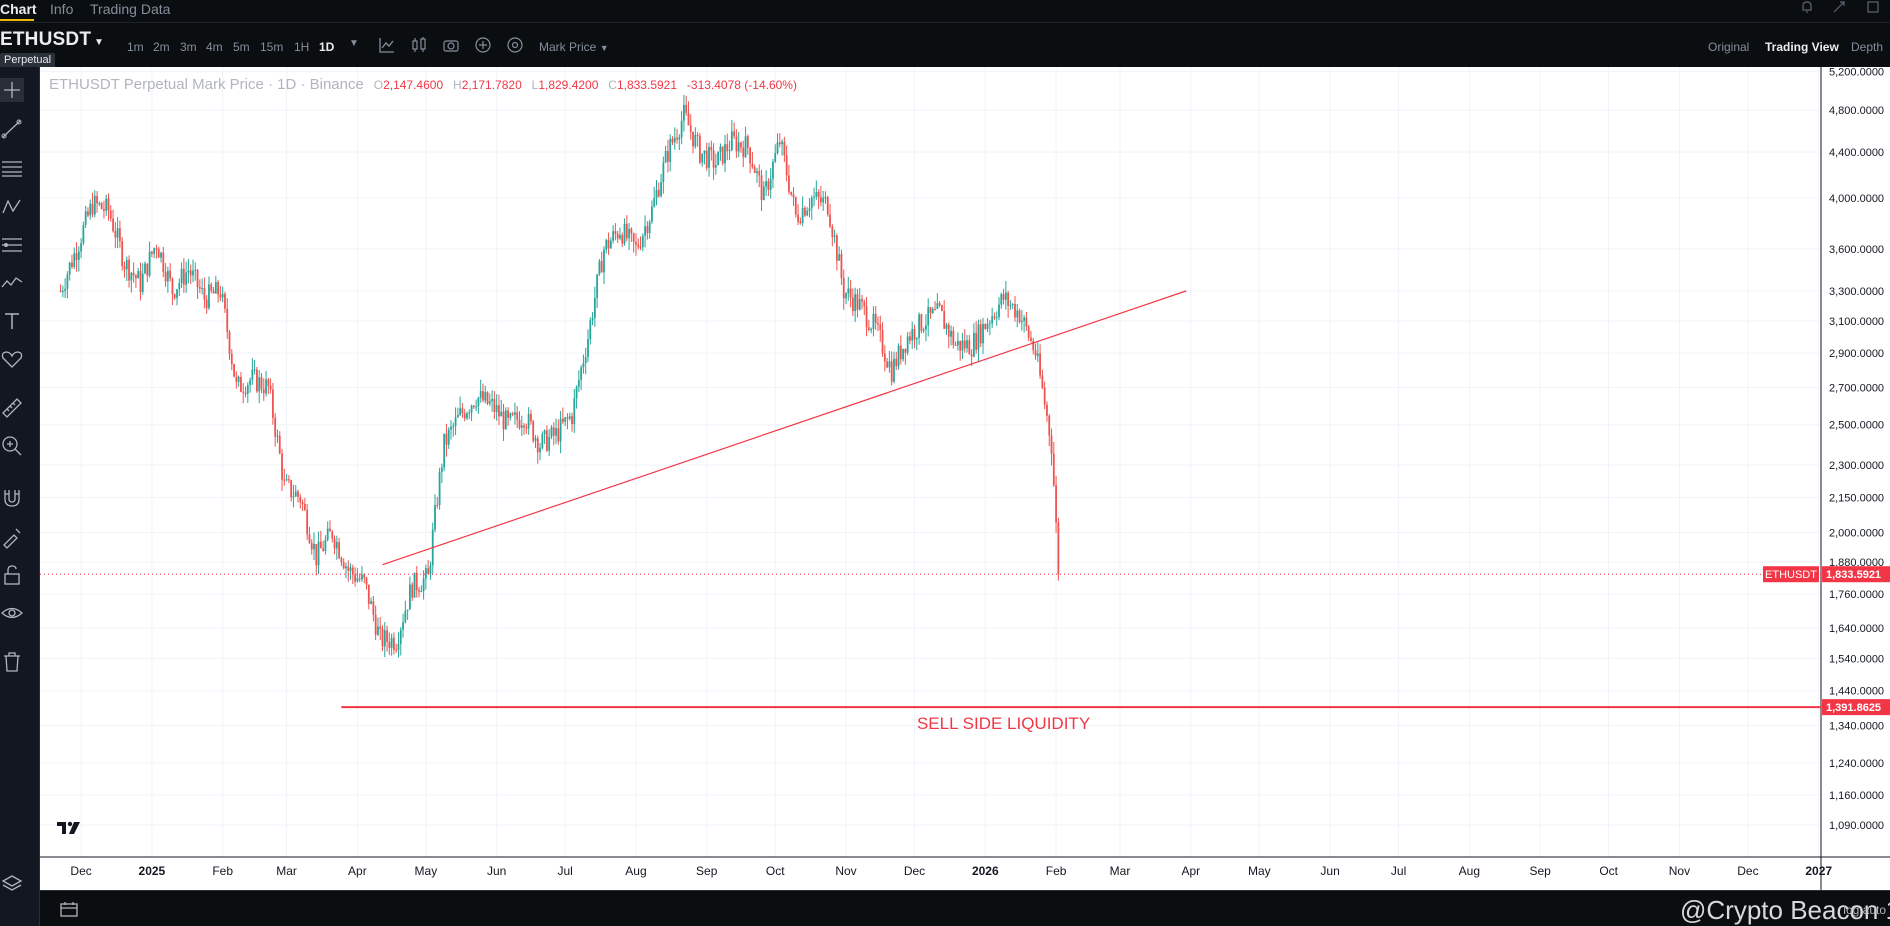 The height and width of the screenshot is (926, 1890). I want to click on view-depth: Depth, so click(1867, 47).